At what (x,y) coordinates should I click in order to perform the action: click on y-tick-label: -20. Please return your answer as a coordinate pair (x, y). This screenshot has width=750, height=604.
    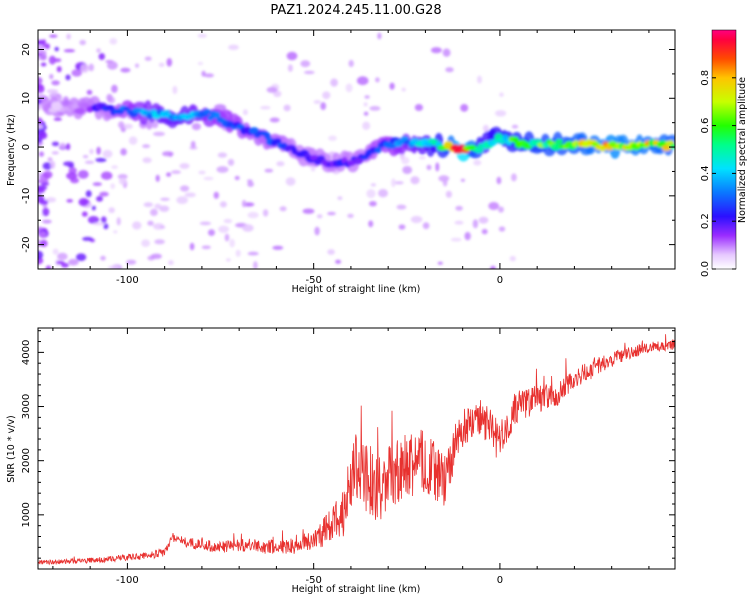
    Looking at the image, I should click on (26, 244).